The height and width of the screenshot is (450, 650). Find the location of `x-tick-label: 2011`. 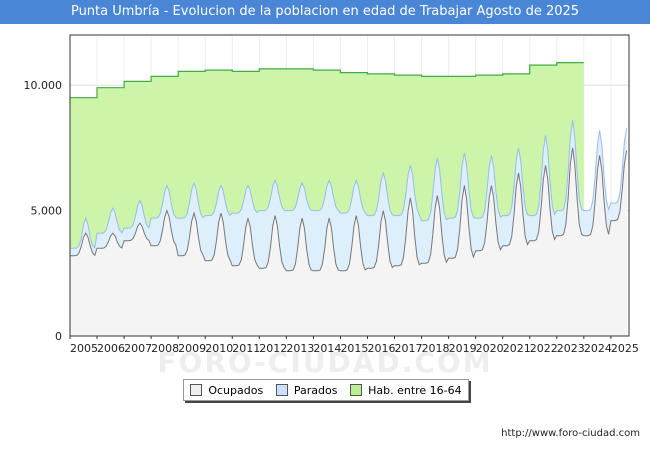

x-tick-label: 2011 is located at coordinates (246, 348).